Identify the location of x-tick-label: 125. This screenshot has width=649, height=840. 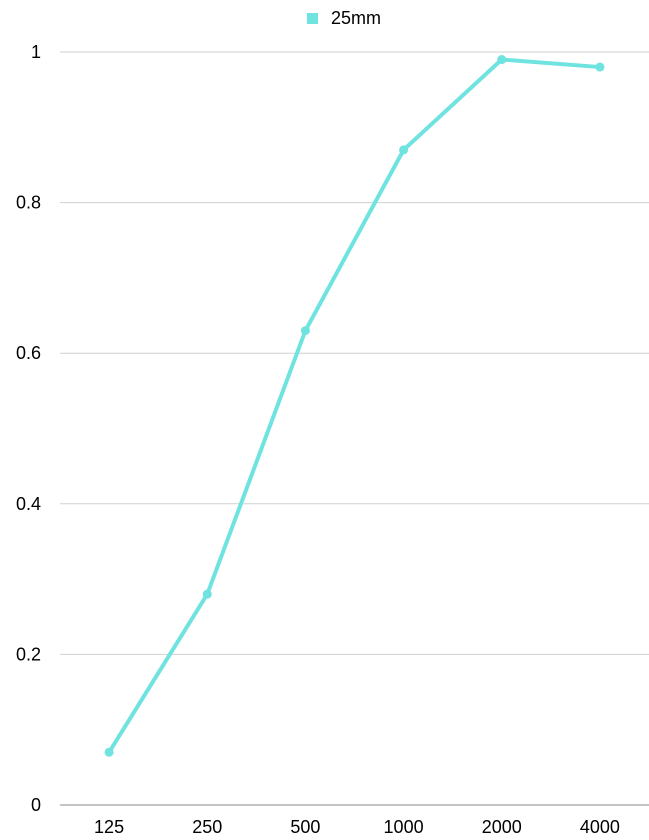
(109, 827).